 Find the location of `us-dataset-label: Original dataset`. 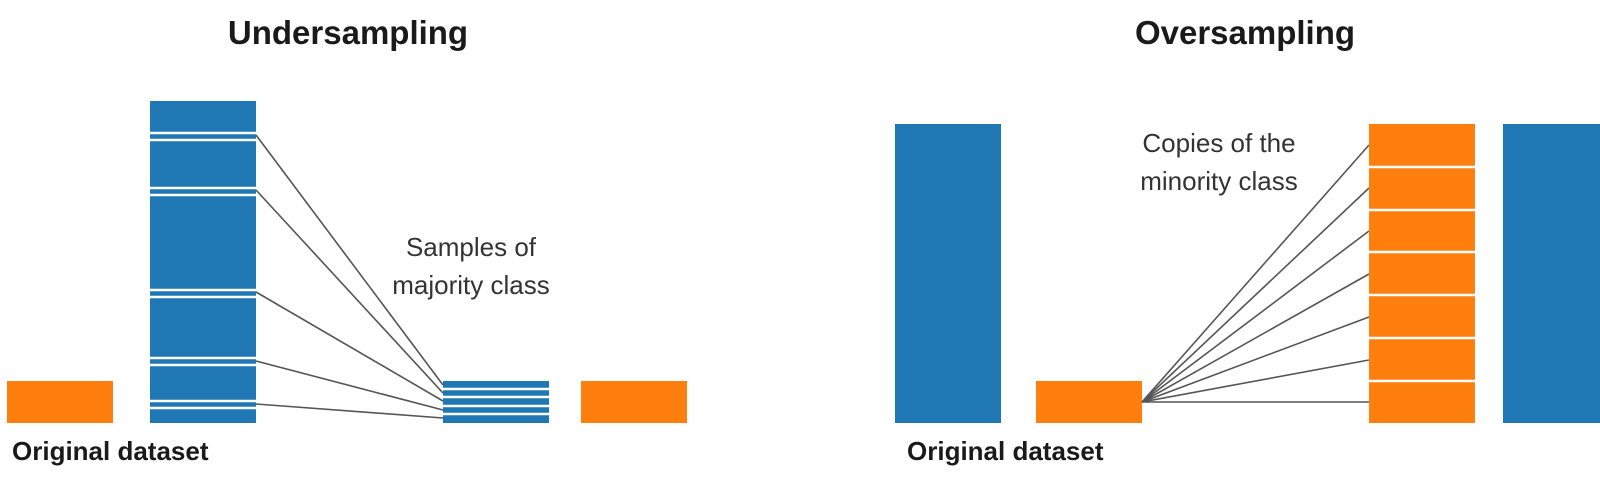

us-dataset-label: Original dataset is located at coordinates (110, 451).